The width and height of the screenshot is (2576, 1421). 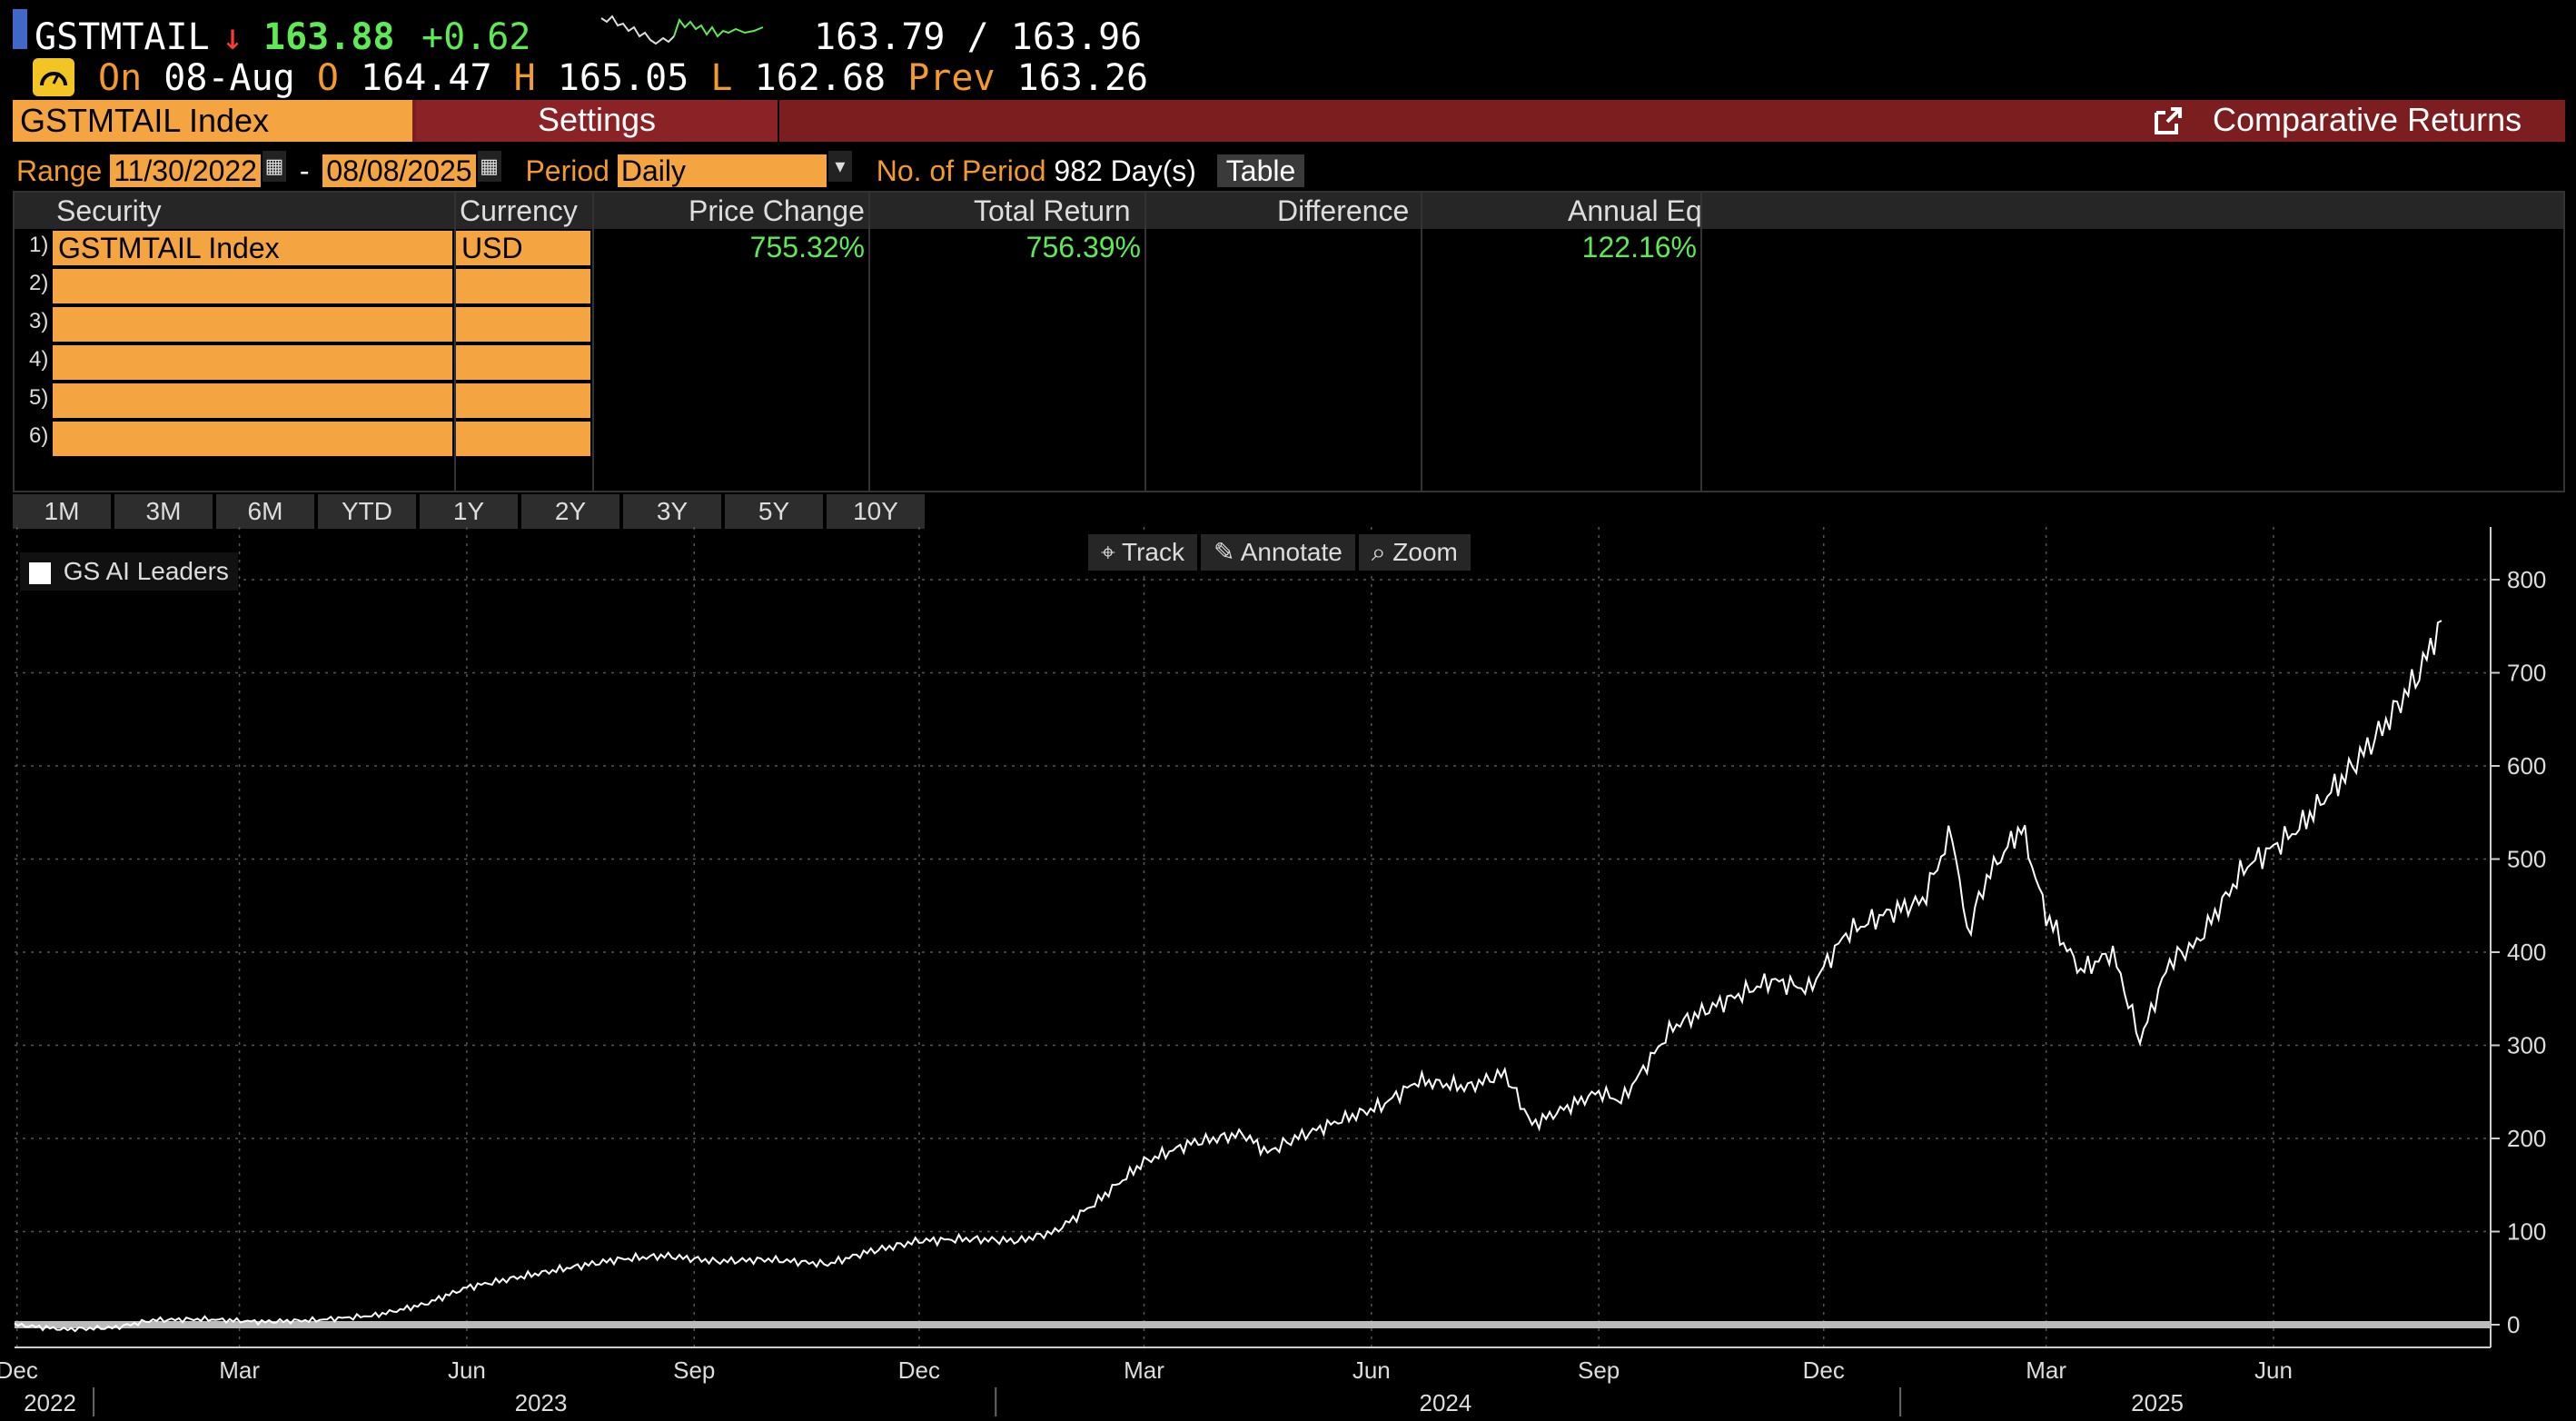 I want to click on chevron-down-icon: ▾, so click(x=839, y=166).